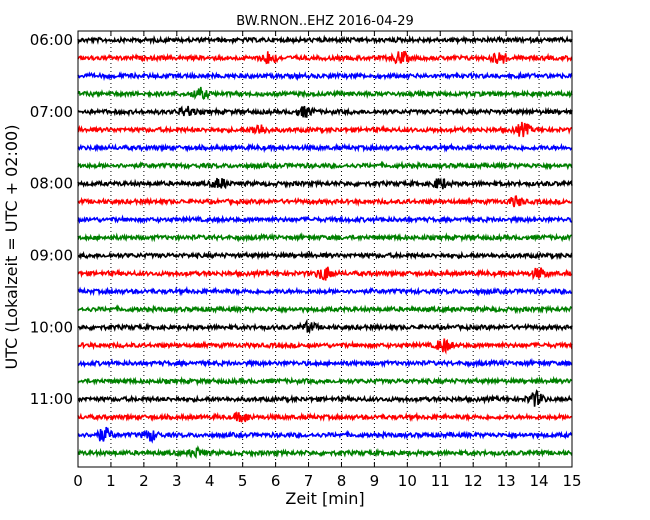  What do you see at coordinates (276, 481) in the screenshot?
I see `x-tick-label: 6` at bounding box center [276, 481].